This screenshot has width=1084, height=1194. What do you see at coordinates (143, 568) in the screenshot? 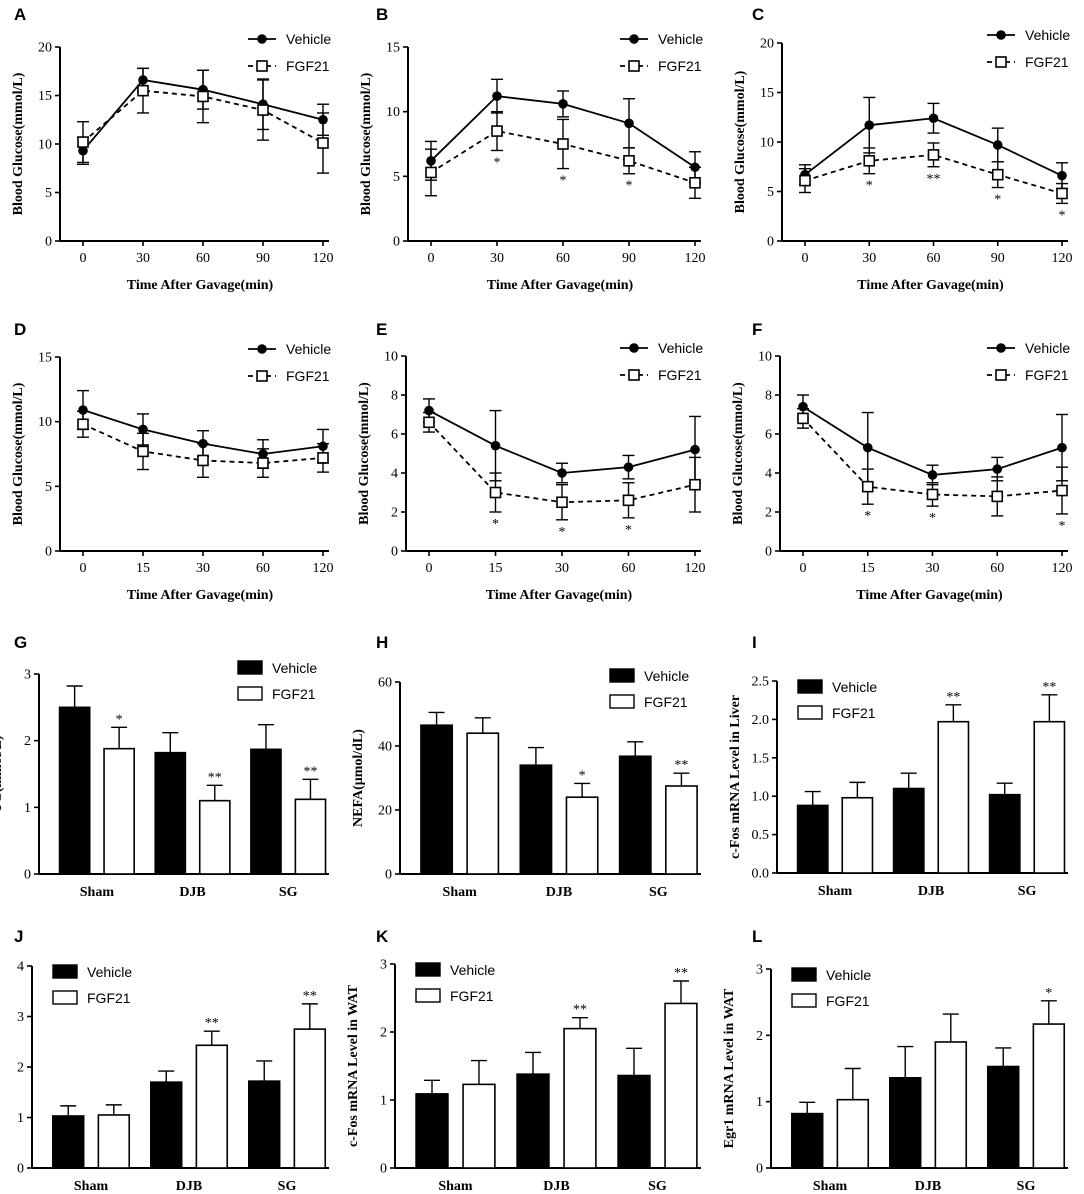
I see `x-tick-label: 15` at bounding box center [143, 568].